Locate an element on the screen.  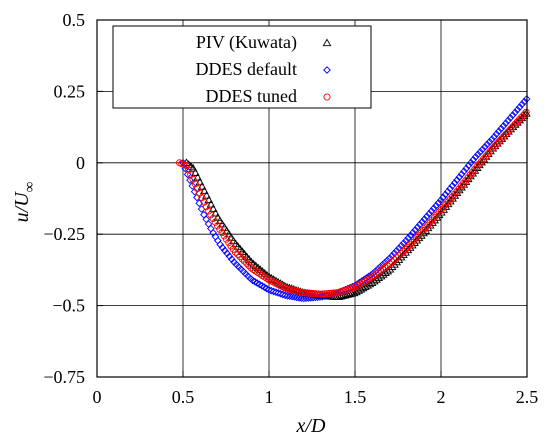
y-tick-label: 0.25 is located at coordinates (70, 91).